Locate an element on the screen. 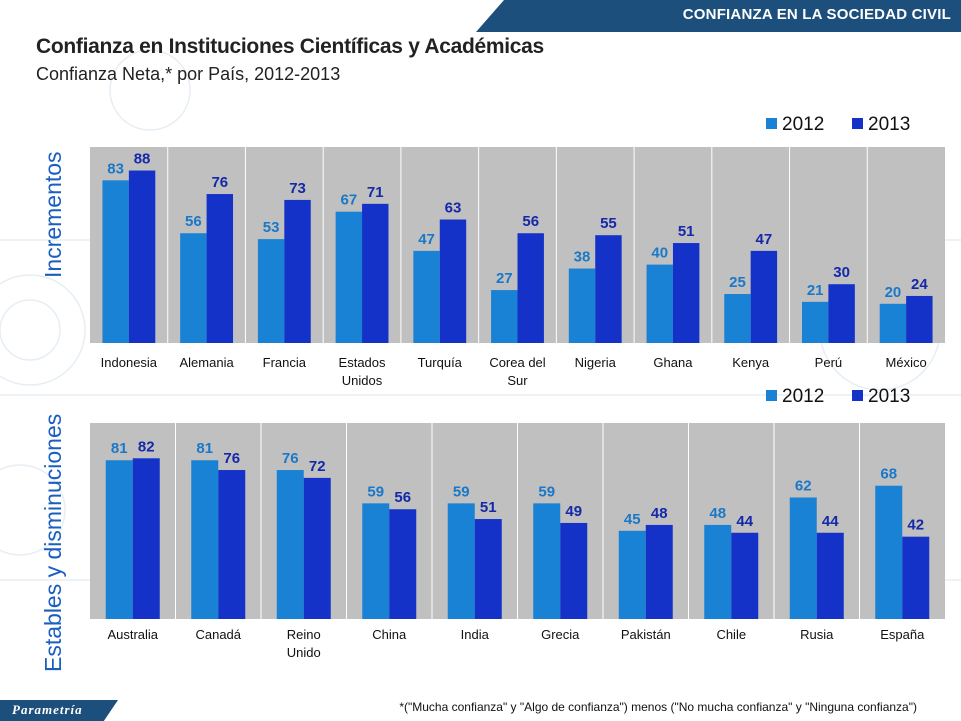  data-label-2012: 38 is located at coordinates (582, 257).